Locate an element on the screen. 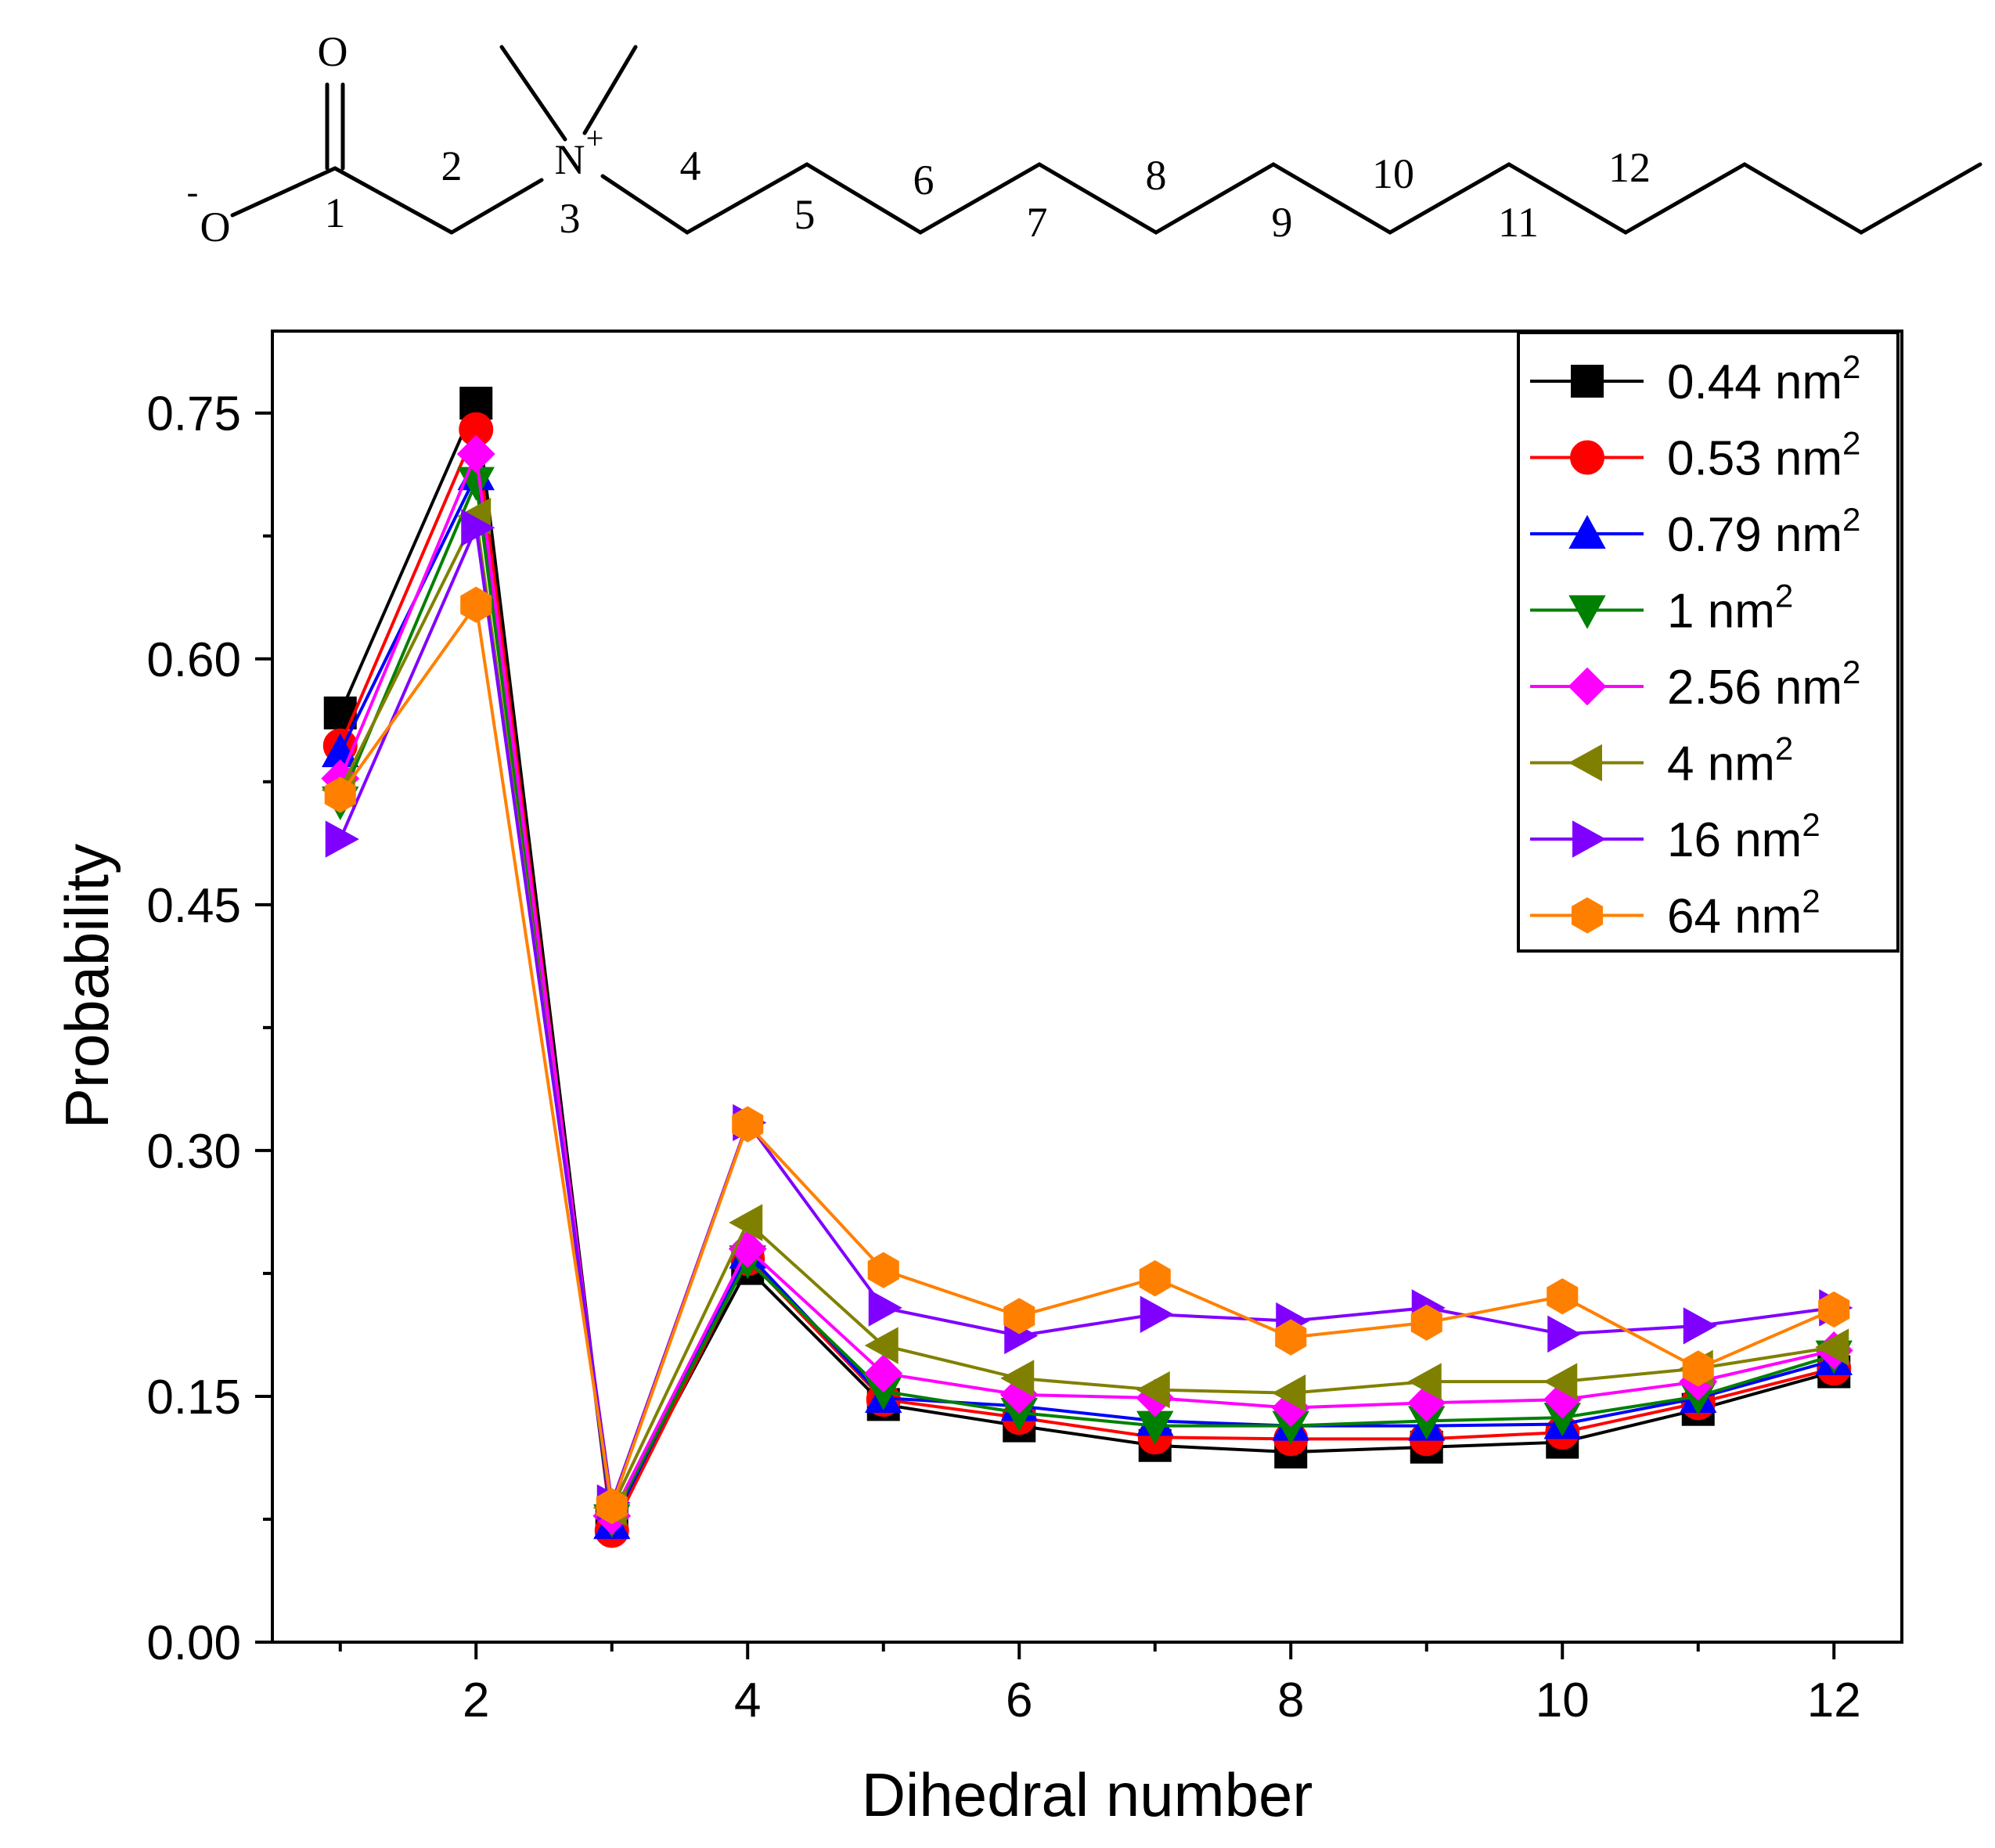 This screenshot has width=1995, height=1848. x-tick-label: 4 is located at coordinates (747, 1700).